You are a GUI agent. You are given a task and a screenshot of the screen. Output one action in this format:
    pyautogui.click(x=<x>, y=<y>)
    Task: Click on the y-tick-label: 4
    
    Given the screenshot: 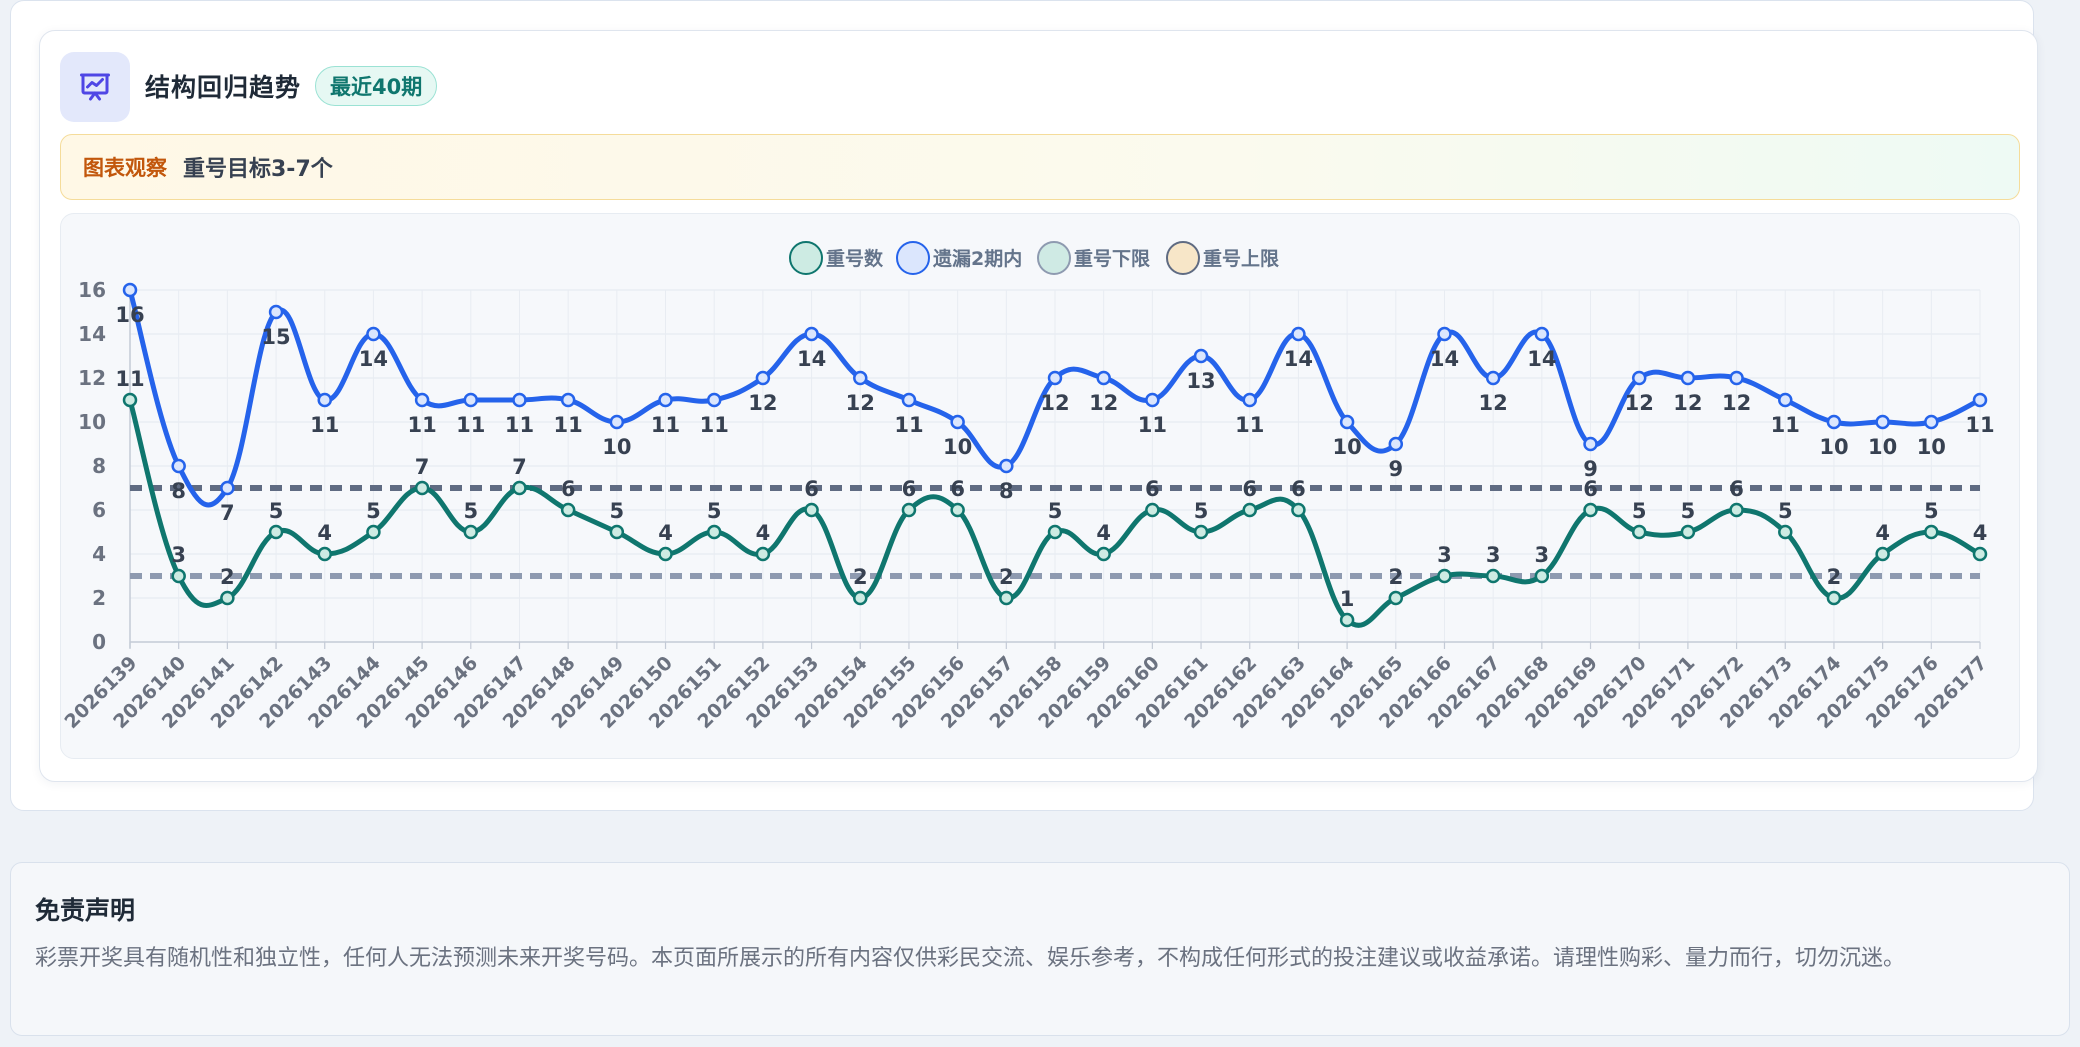 What is the action you would take?
    pyautogui.click(x=99, y=554)
    